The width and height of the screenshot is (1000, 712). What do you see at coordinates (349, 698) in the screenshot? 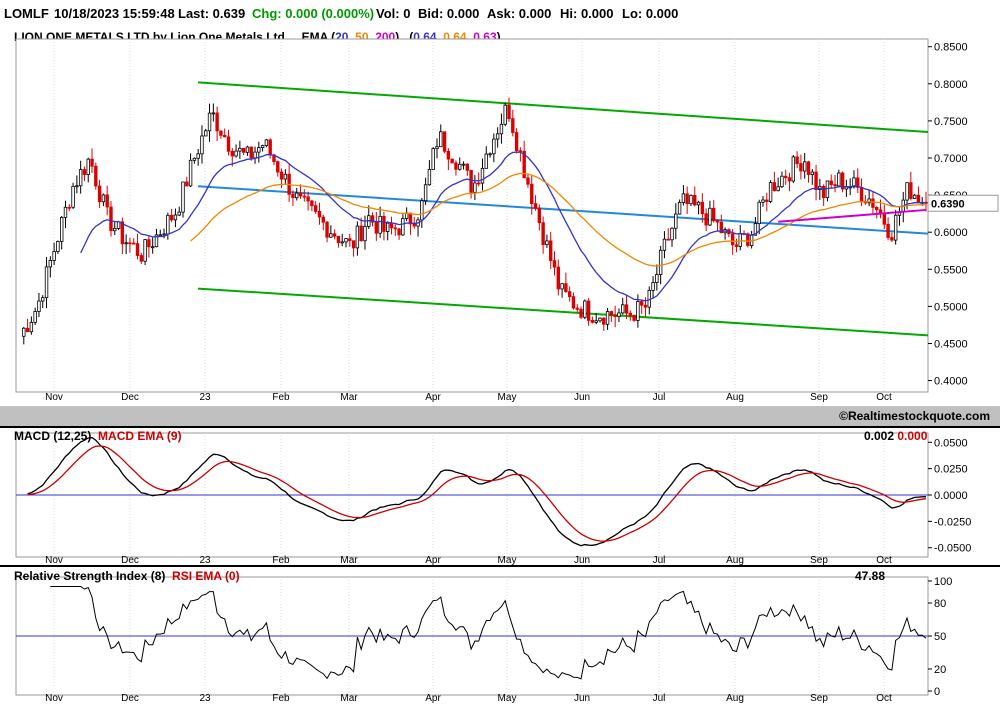
I see `x-tick-label: Mar` at bounding box center [349, 698].